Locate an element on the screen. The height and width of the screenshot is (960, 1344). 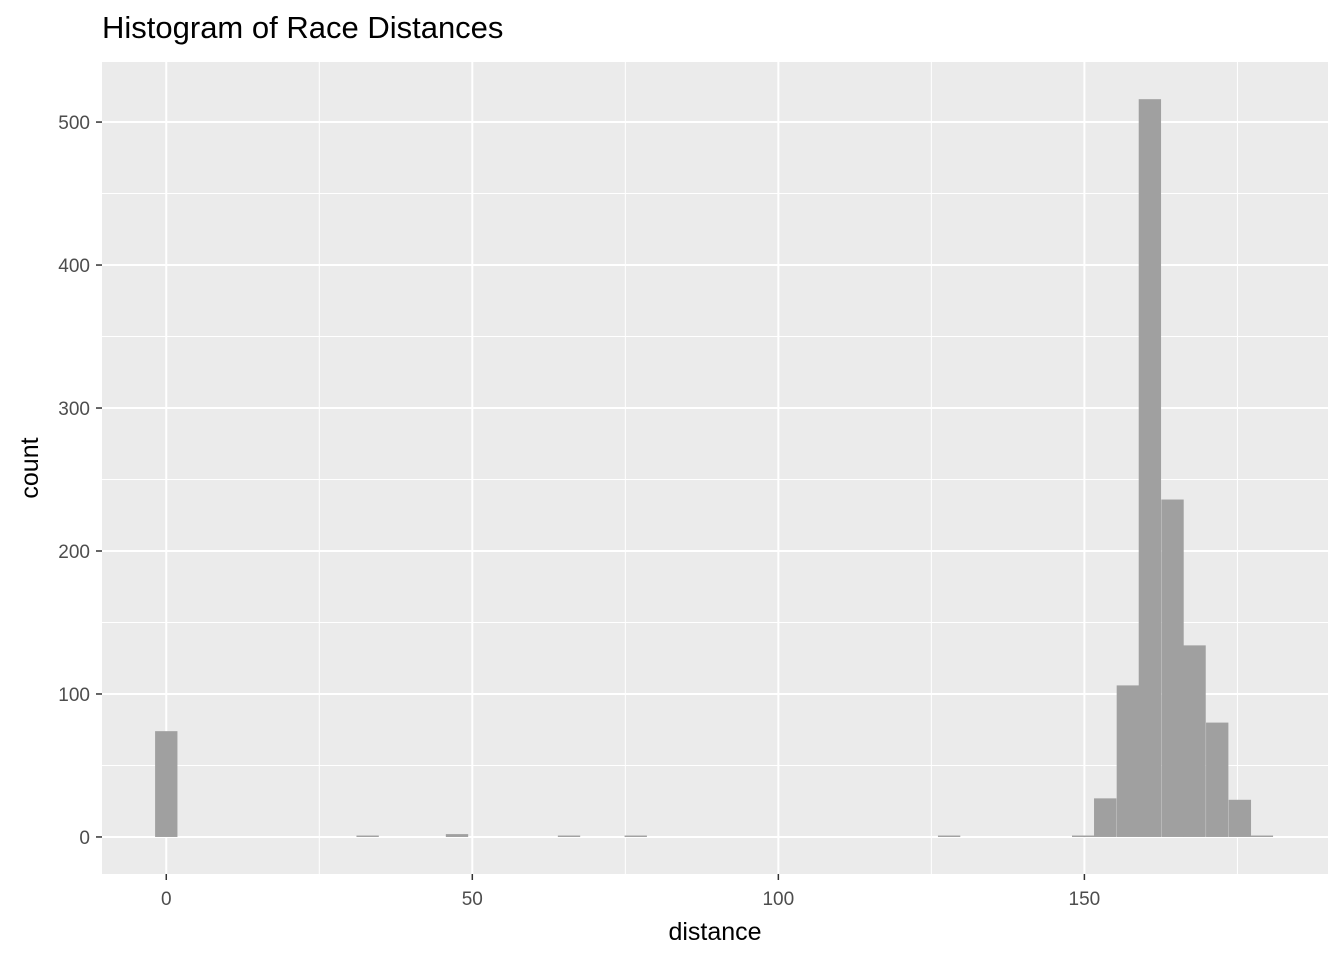
chart-title: Histogram of Race Distances is located at coordinates (303, 27).